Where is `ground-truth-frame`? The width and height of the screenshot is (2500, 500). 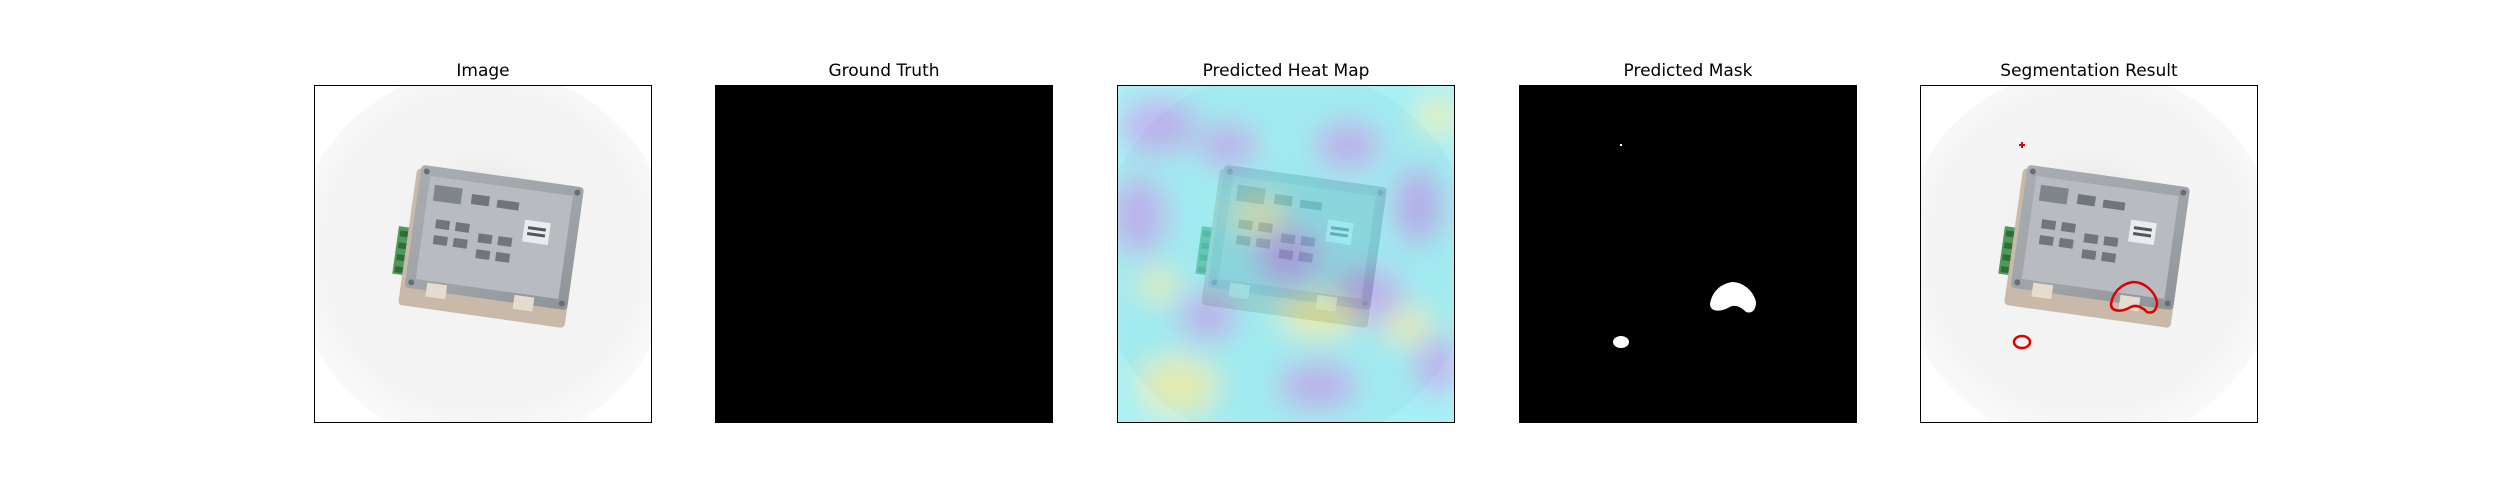
ground-truth-frame is located at coordinates (884, 254).